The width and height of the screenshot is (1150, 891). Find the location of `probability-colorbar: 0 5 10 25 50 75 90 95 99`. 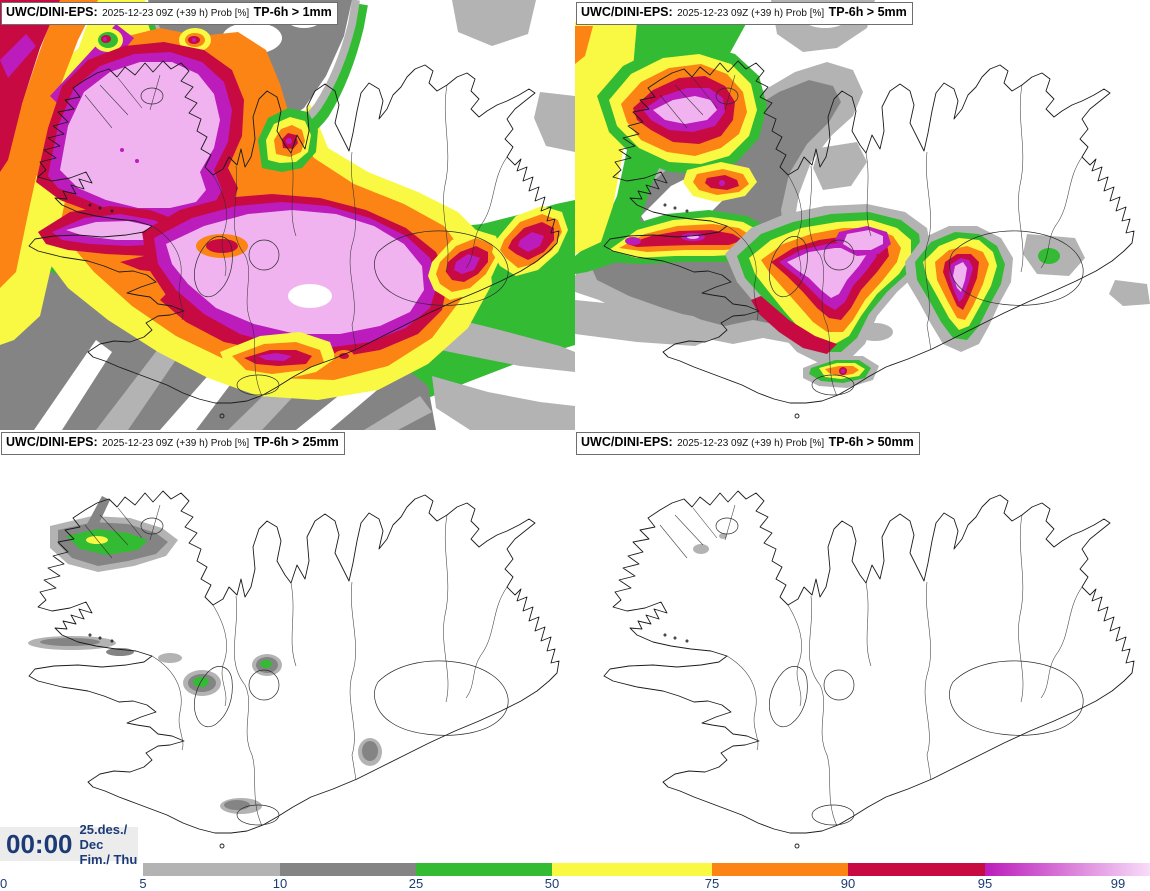

probability-colorbar: 0 5 10 25 50 75 90 95 99 is located at coordinates (575, 875).